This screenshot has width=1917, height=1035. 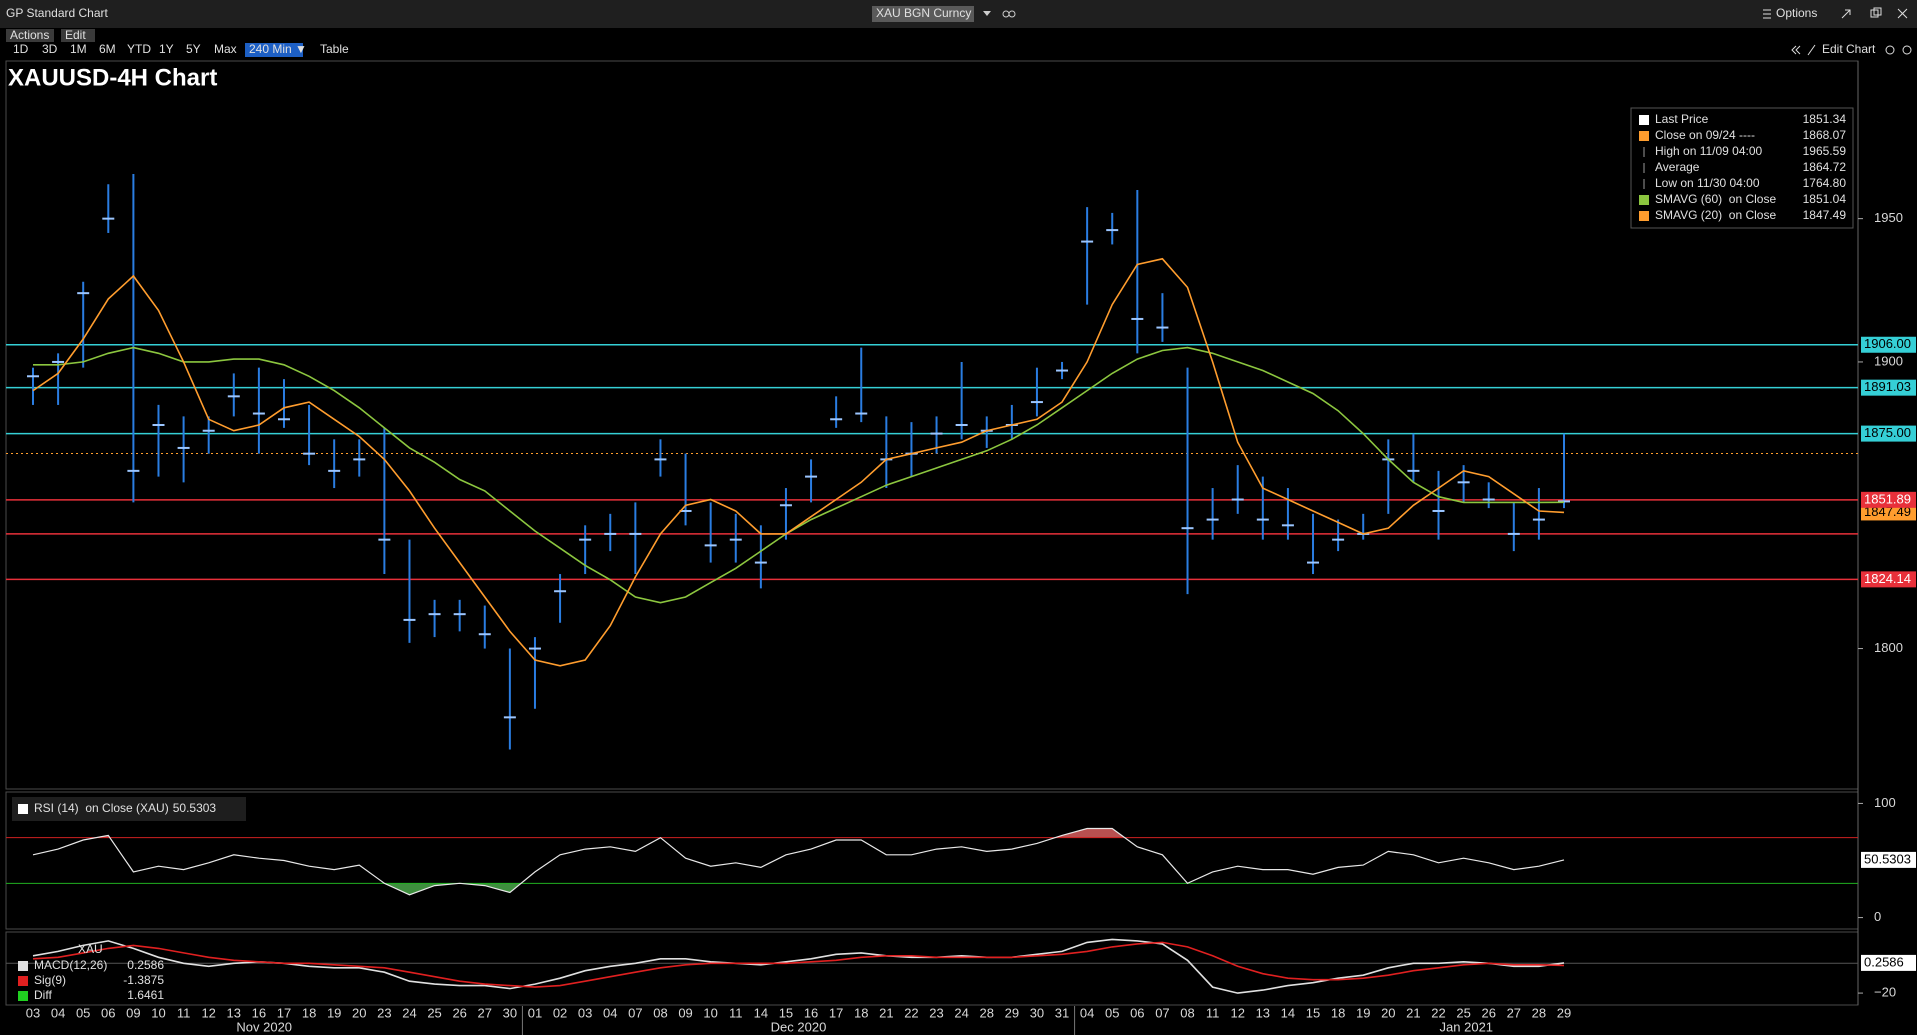 I want to click on month-label: Jan 2021, so click(x=1467, y=1026).